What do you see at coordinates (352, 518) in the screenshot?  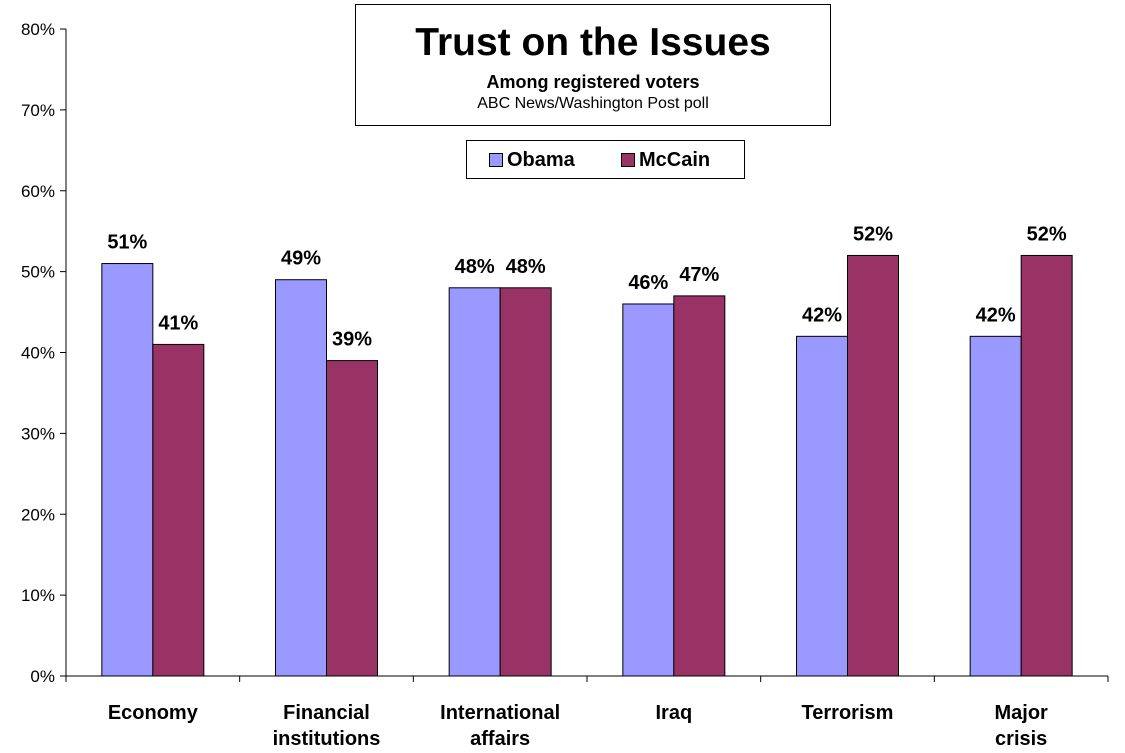 I see `bar-mccain-financial-institutions` at bounding box center [352, 518].